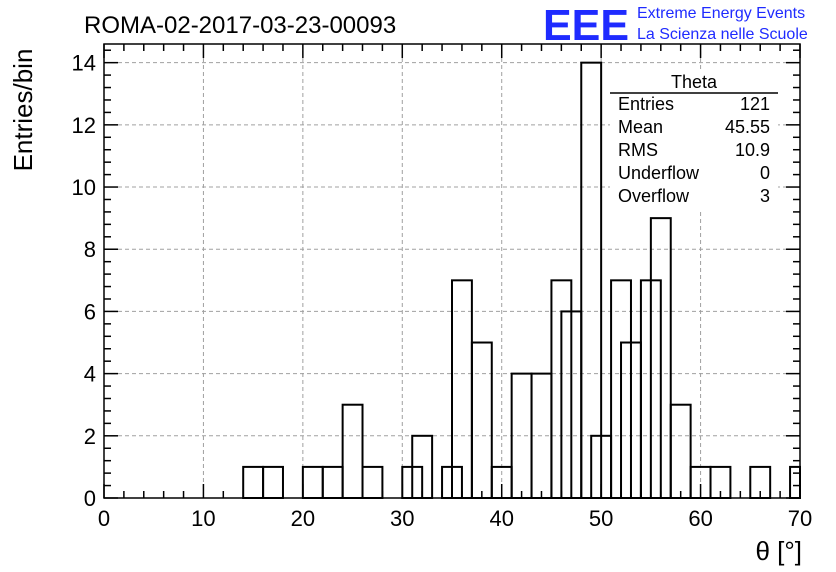  Describe the element at coordinates (84, 125) in the screenshot. I see `y-tick-label: 12` at that location.